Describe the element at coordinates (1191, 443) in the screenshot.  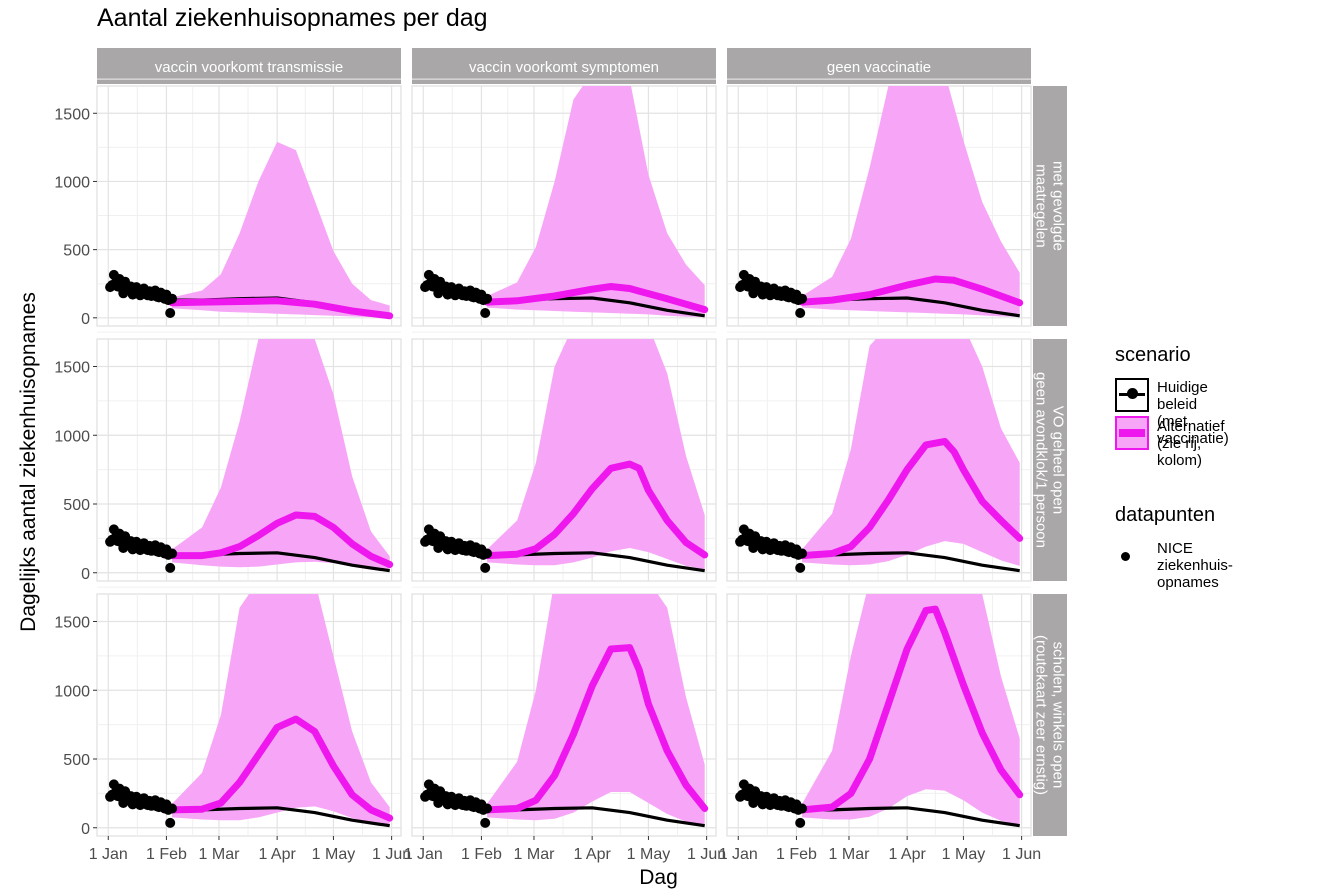
I see `legend-label-alternative: Alternatief (zie rij, kolom)` at that location.